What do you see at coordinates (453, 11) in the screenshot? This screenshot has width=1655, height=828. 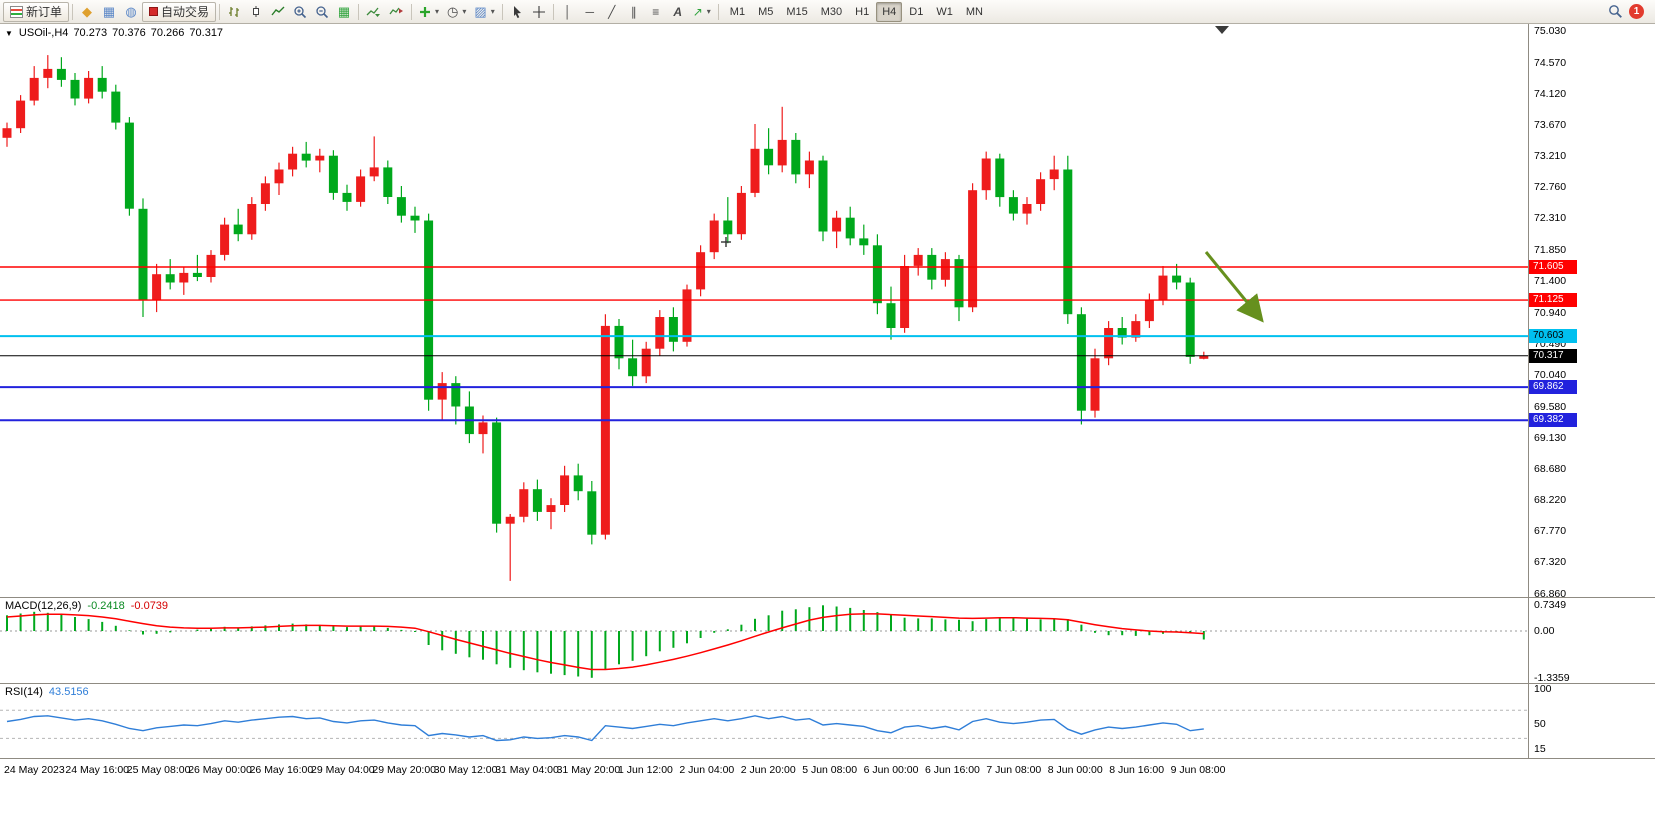 I see `clock-icon: ◷` at bounding box center [453, 11].